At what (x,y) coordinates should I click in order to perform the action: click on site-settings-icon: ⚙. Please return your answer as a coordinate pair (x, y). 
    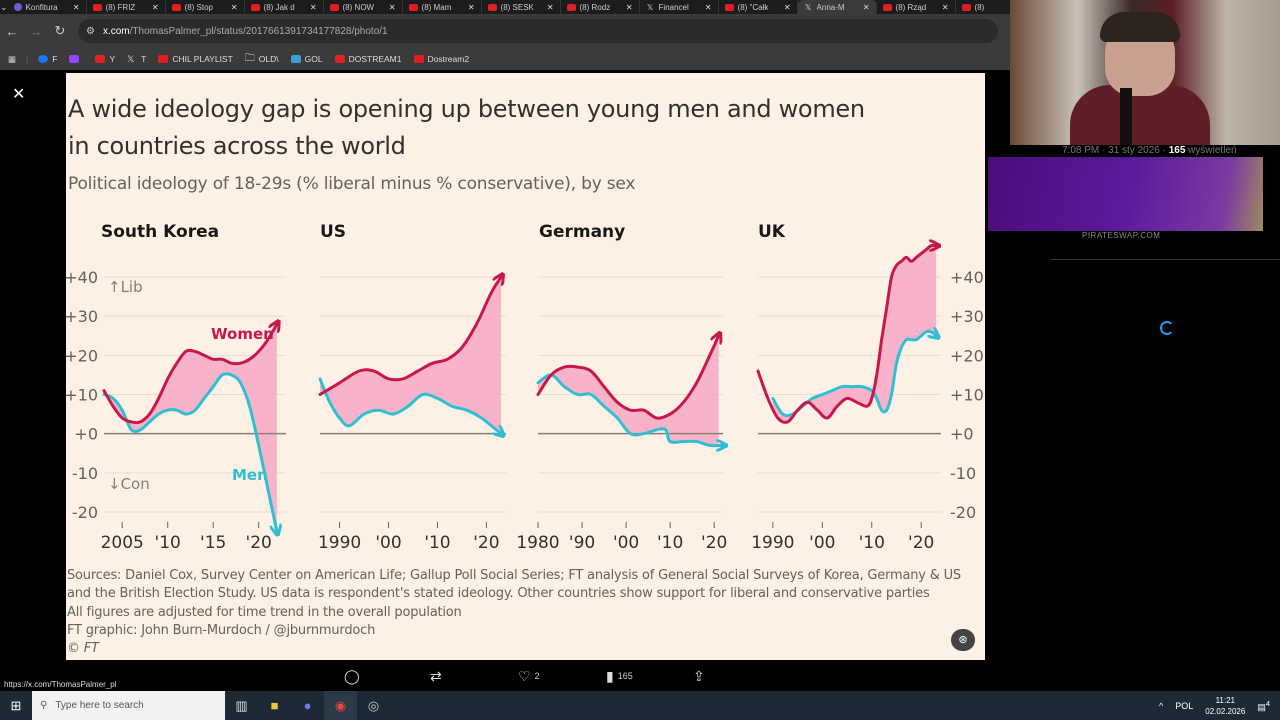
    Looking at the image, I should click on (90, 31).